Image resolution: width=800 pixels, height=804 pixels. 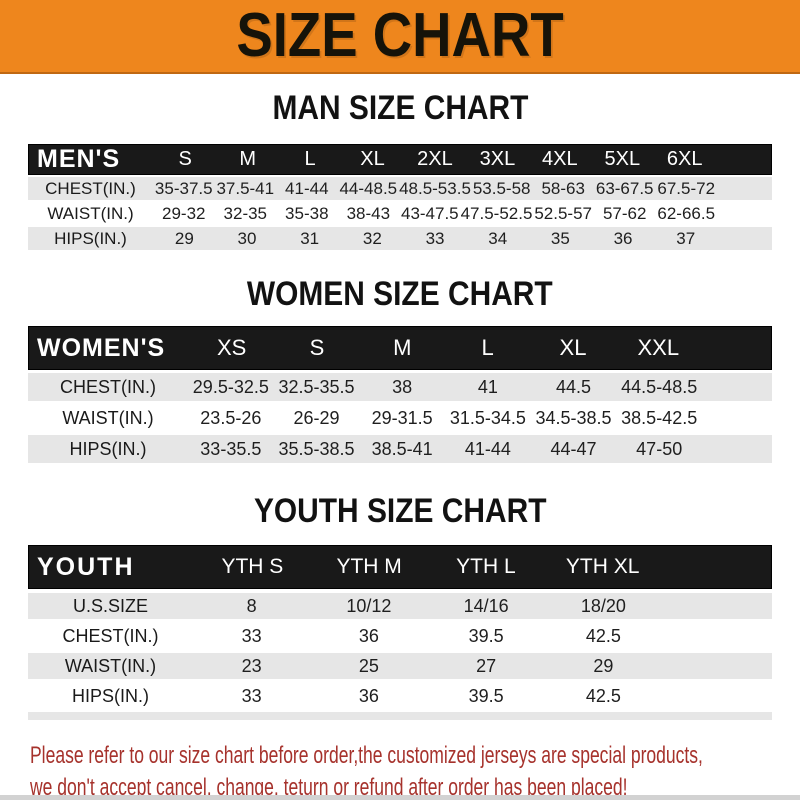 I want to click on size-cell: 35-38, so click(x=307, y=213).